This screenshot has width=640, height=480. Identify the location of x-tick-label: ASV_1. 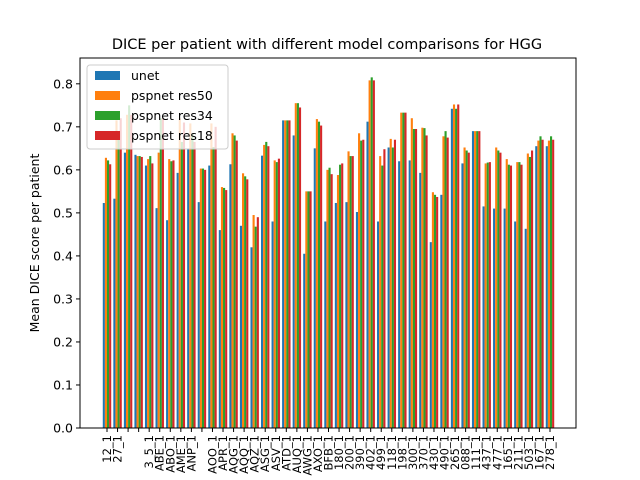
(276, 453).